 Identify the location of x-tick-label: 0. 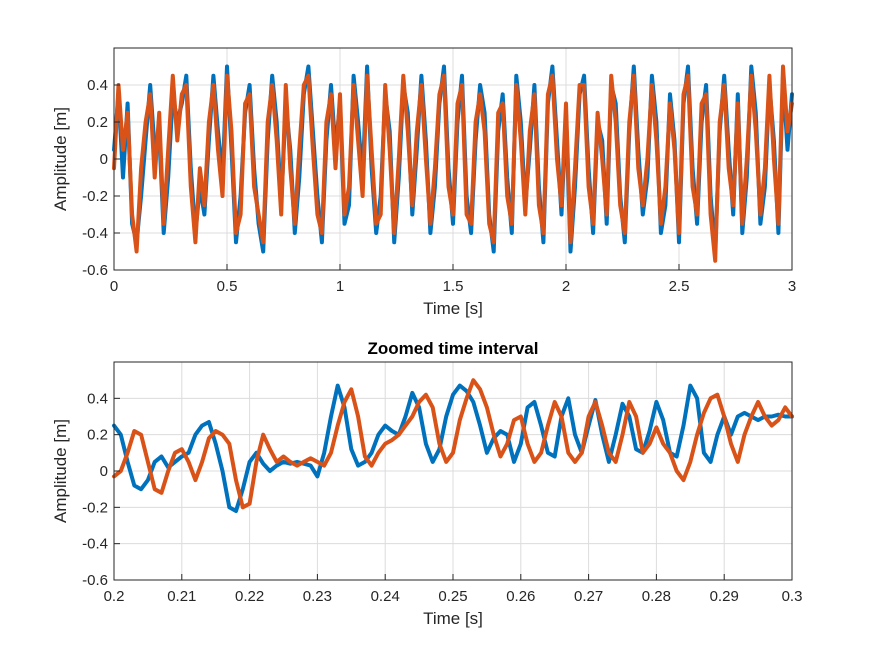
(114, 286).